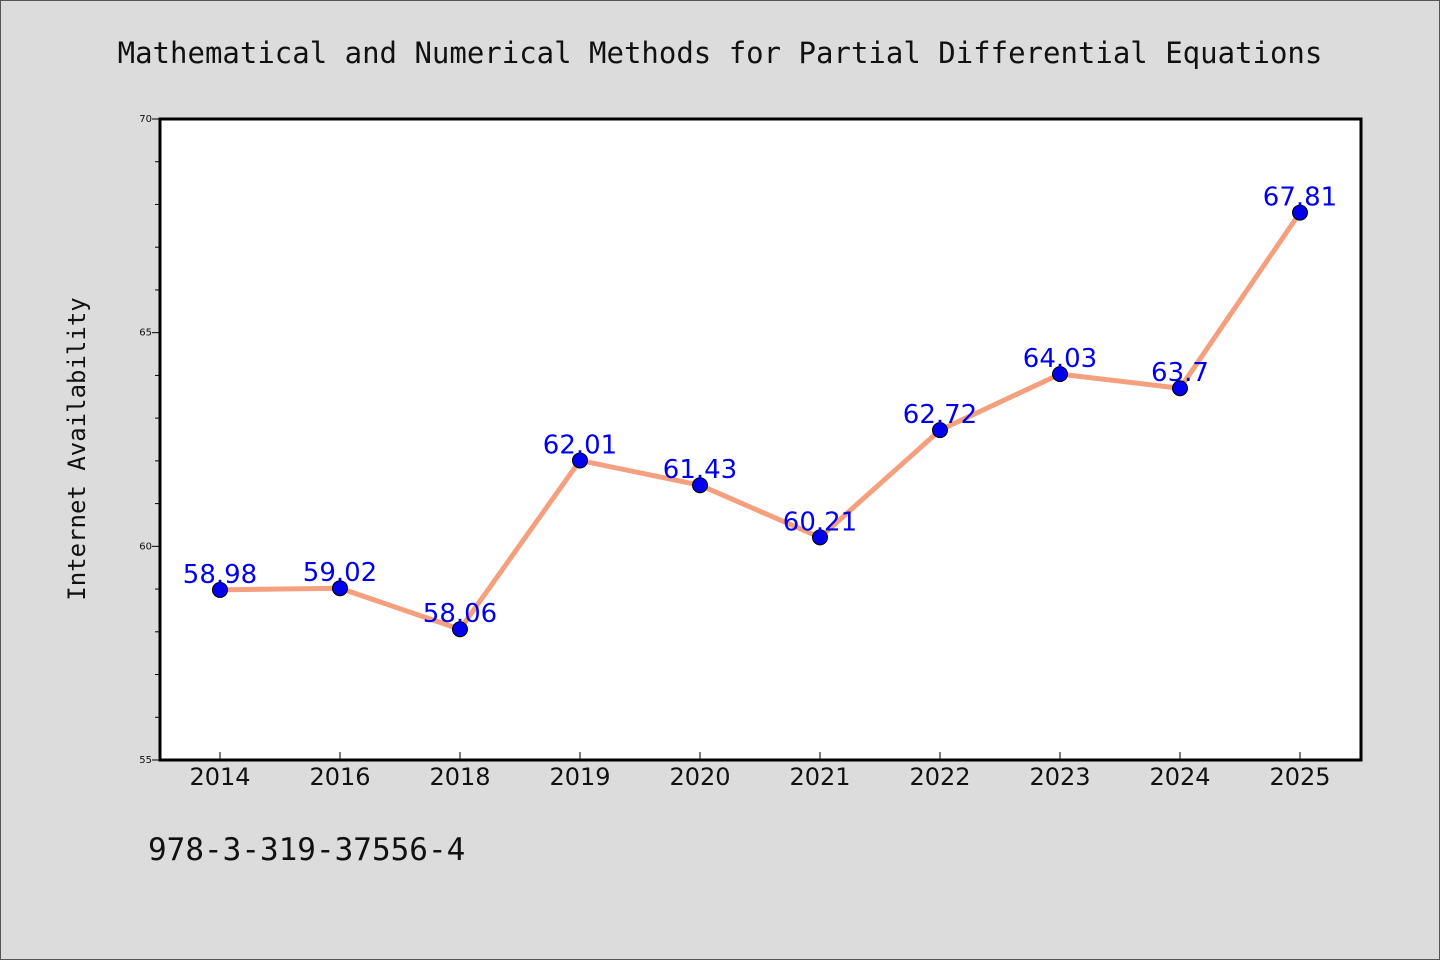  What do you see at coordinates (459, 777) in the screenshot?
I see `x-tick-label: 2018` at bounding box center [459, 777].